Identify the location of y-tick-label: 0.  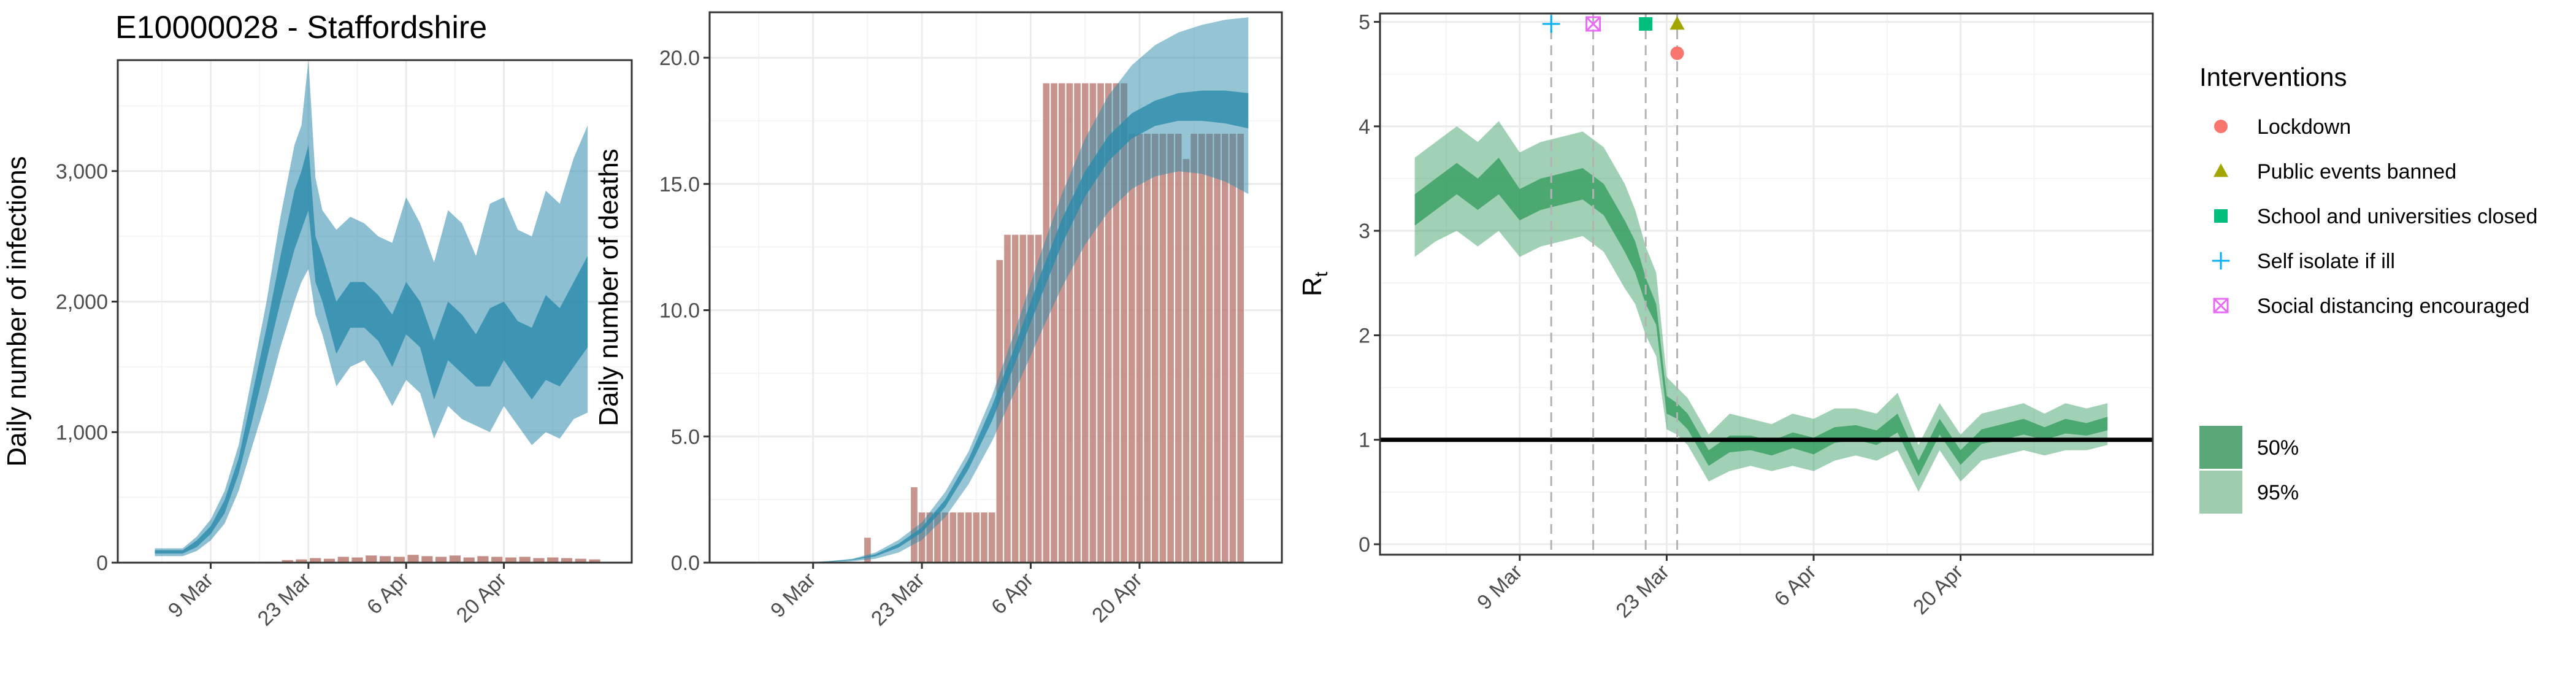
(102, 563).